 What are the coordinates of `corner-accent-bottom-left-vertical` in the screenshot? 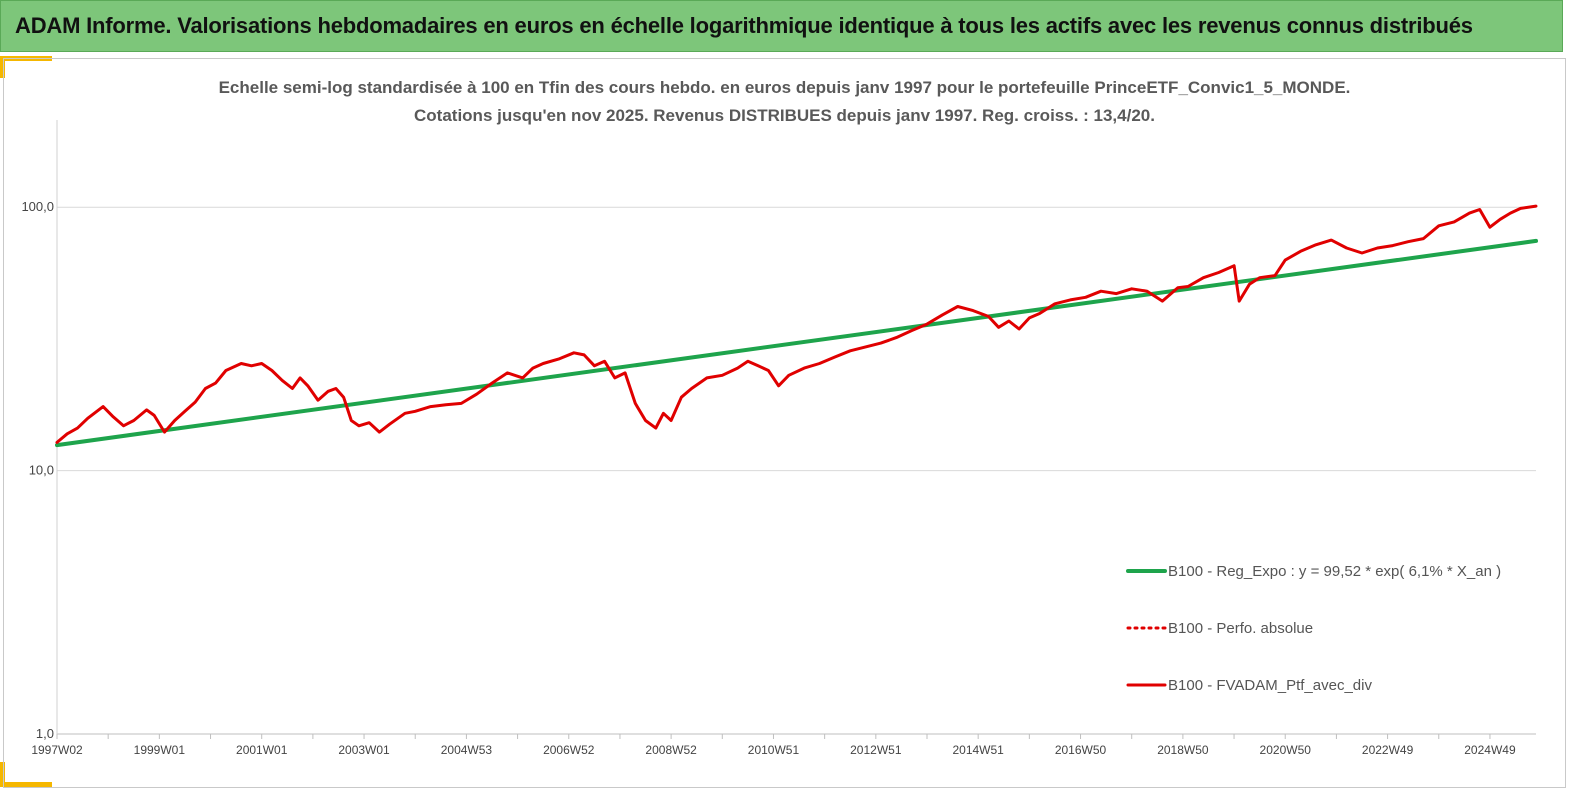 It's located at (2, 774).